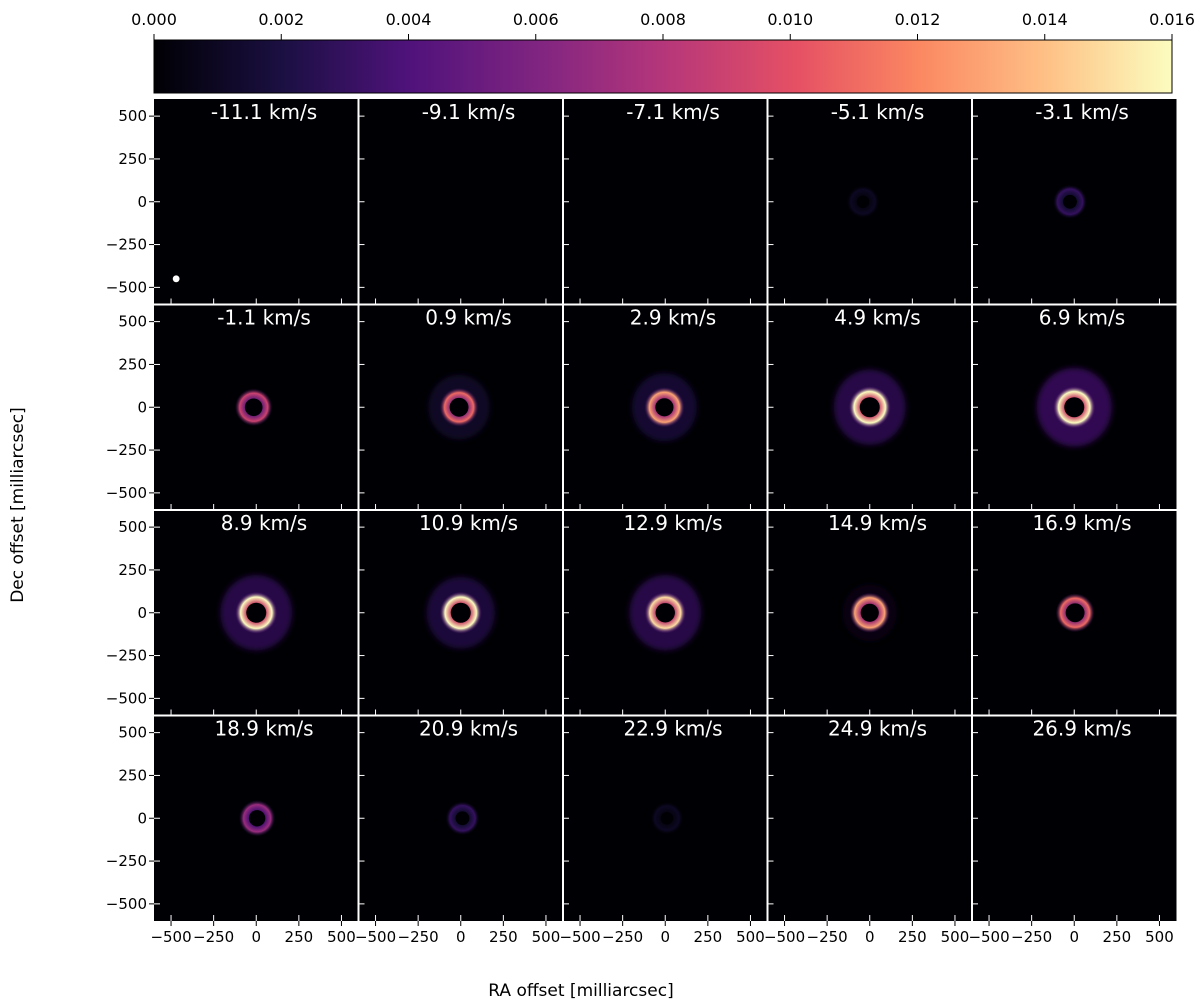 Image resolution: width=1200 pixels, height=1007 pixels. I want to click on channel-panel: -3.1 km/s, so click(1074, 202).